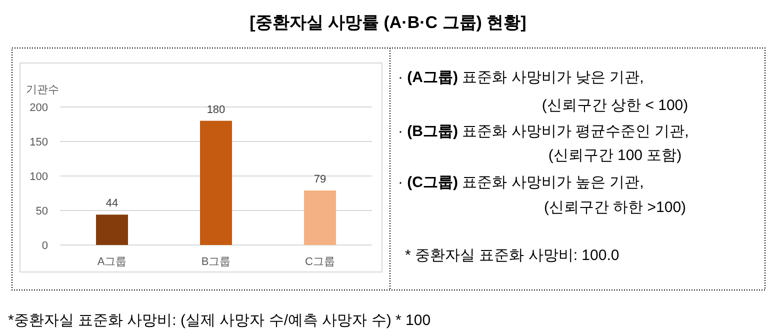 This screenshot has width=777, height=331. What do you see at coordinates (521, 77) in the screenshot?
I see `text: · (A그룹) 표준화 사망비가 낮은 기관,` at bounding box center [521, 77].